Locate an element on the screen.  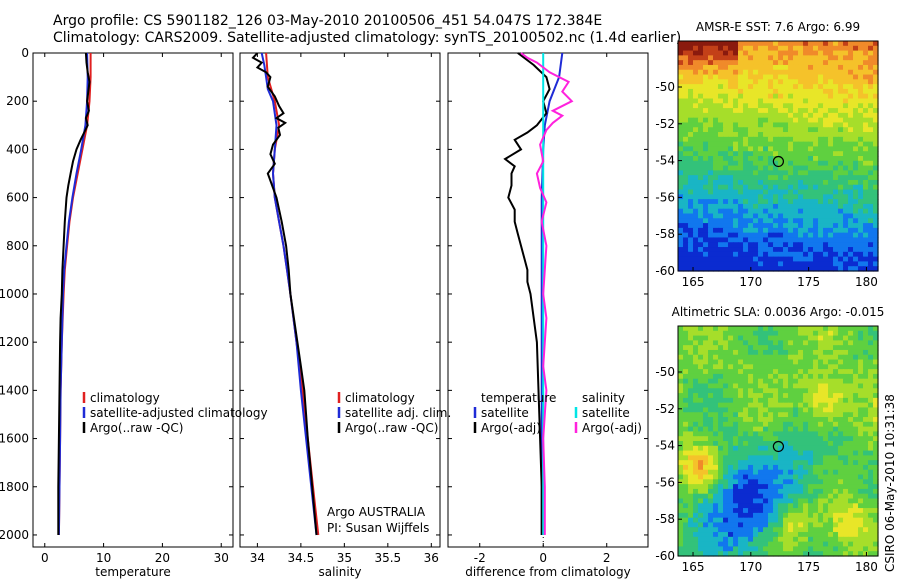
salinity-series-line is located at coordinates (289, 294).